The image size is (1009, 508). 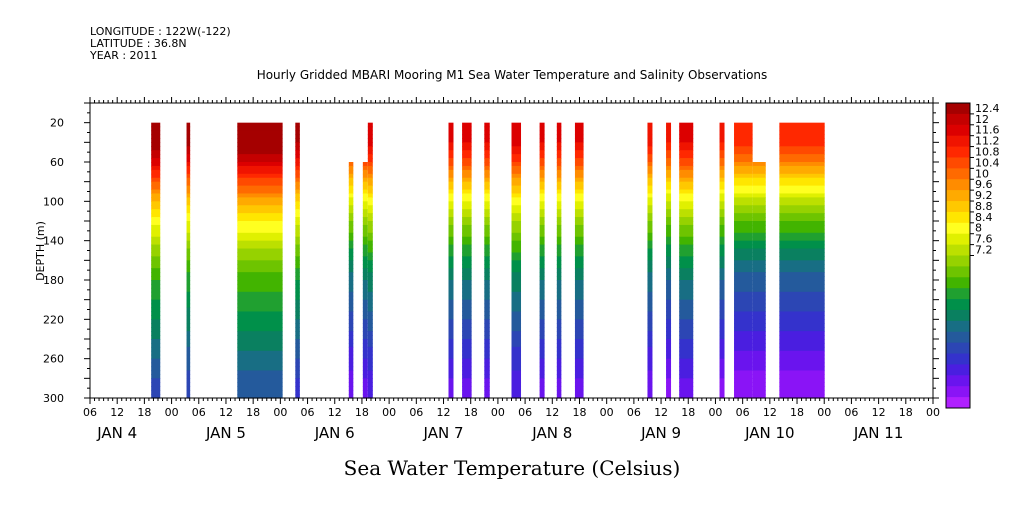 I want to click on x-tick-label: 12, so click(x=226, y=412).